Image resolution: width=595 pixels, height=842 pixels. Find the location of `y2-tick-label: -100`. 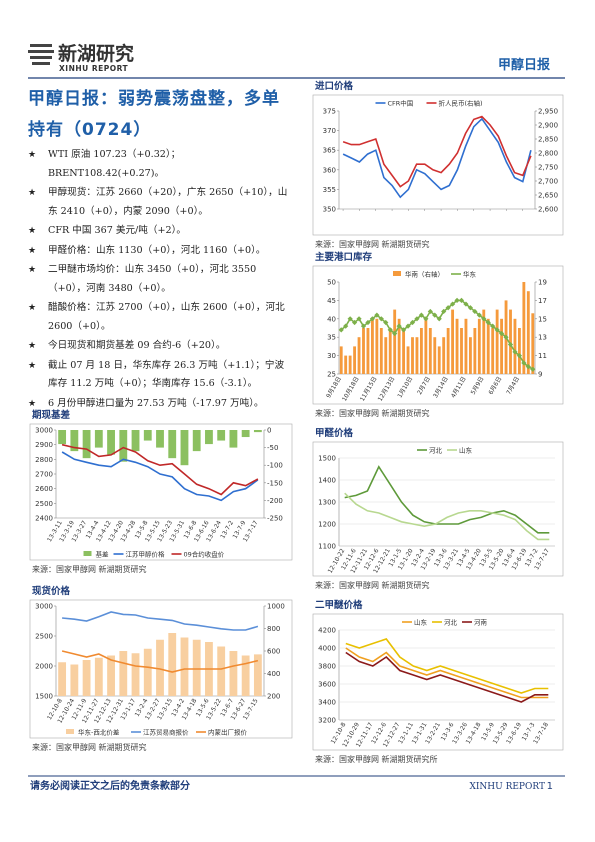

y2-tick-label: -100 is located at coordinates (275, 466).